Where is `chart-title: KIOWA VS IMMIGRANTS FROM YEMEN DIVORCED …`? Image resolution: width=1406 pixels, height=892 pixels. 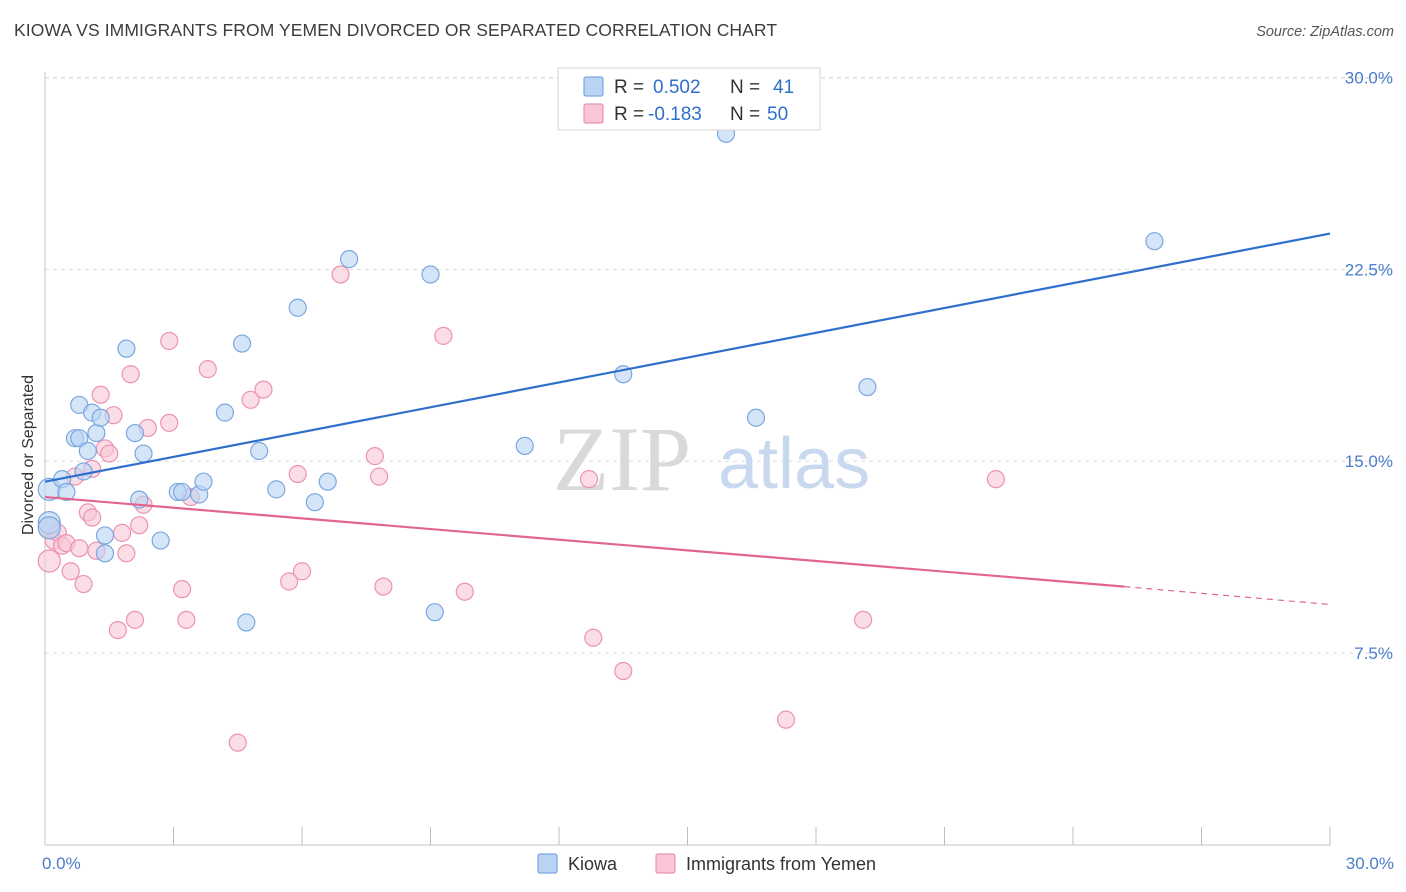 chart-title: KIOWA VS IMMIGRANTS FROM YEMEN DIVORCED … is located at coordinates (396, 30).